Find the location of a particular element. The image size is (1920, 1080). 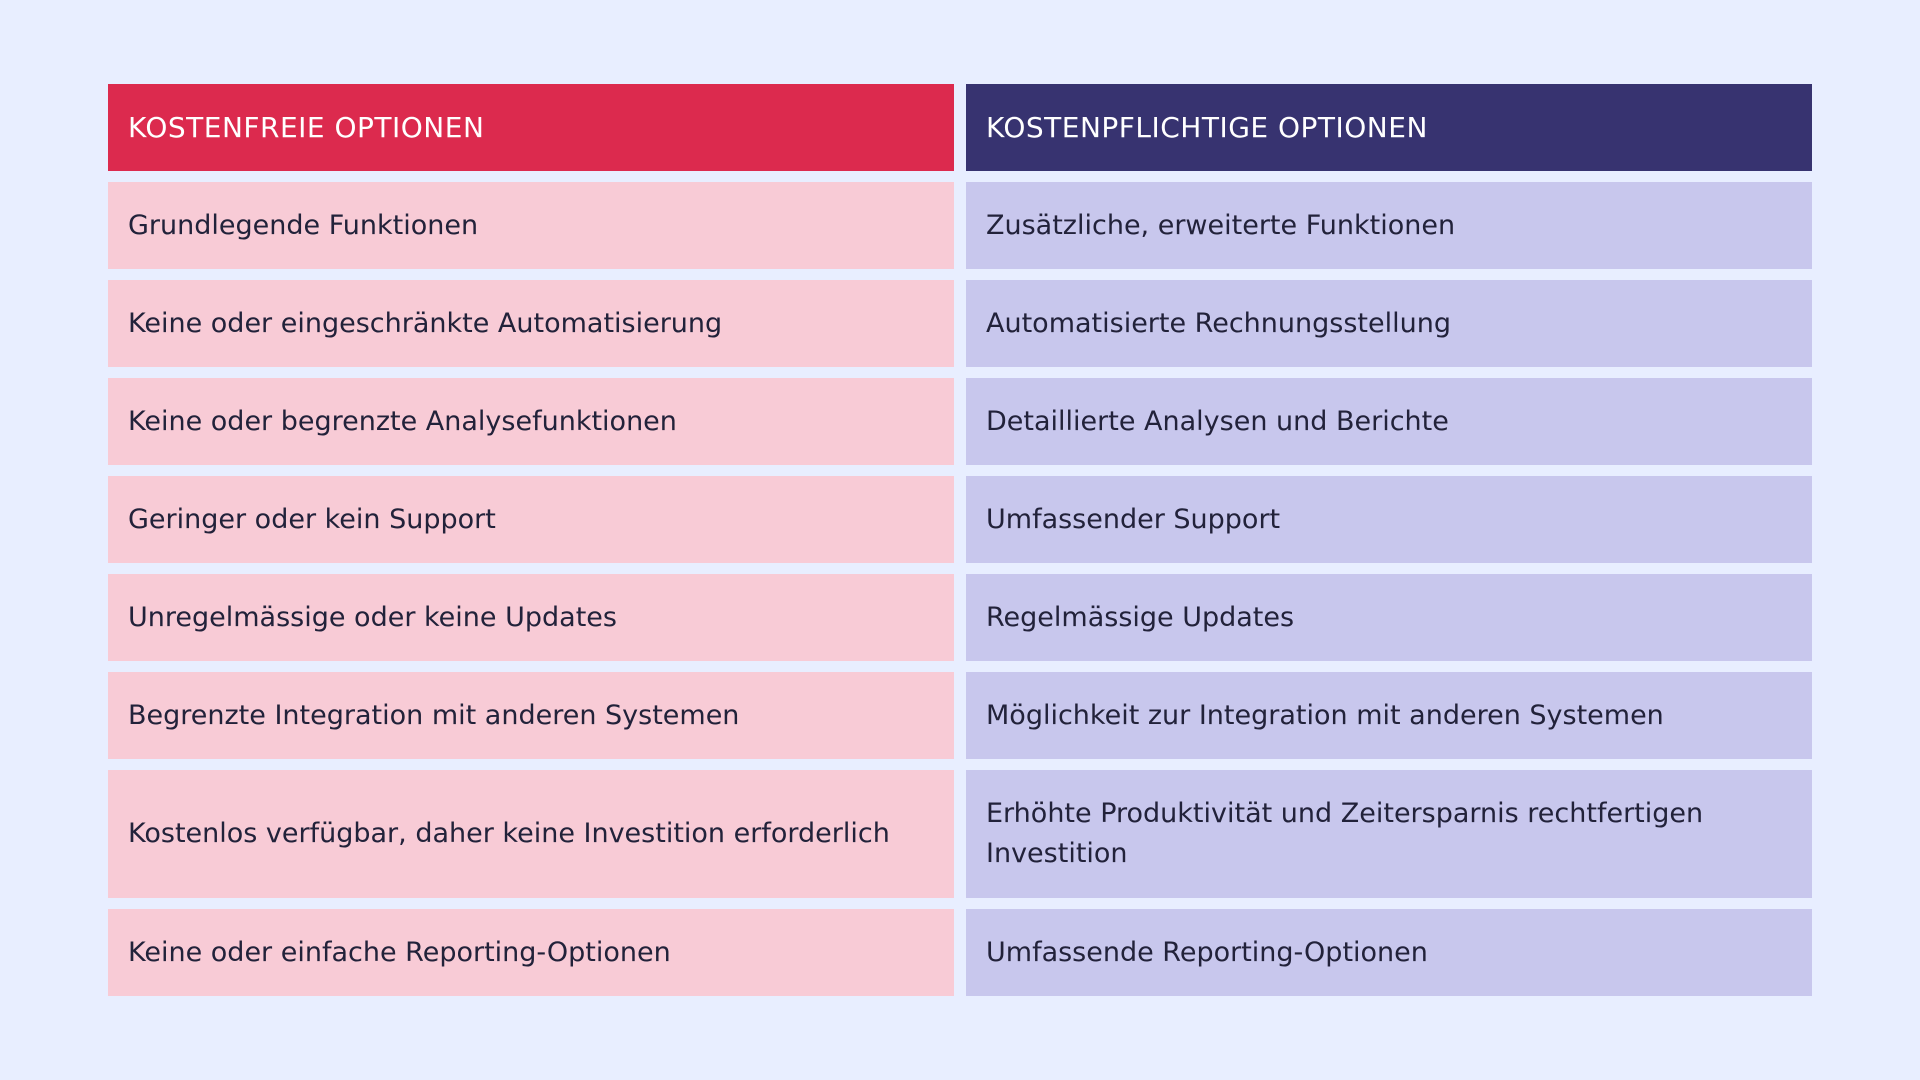

header-free-options: KOSTENFREIE OPTIONEN is located at coordinates (531, 127).